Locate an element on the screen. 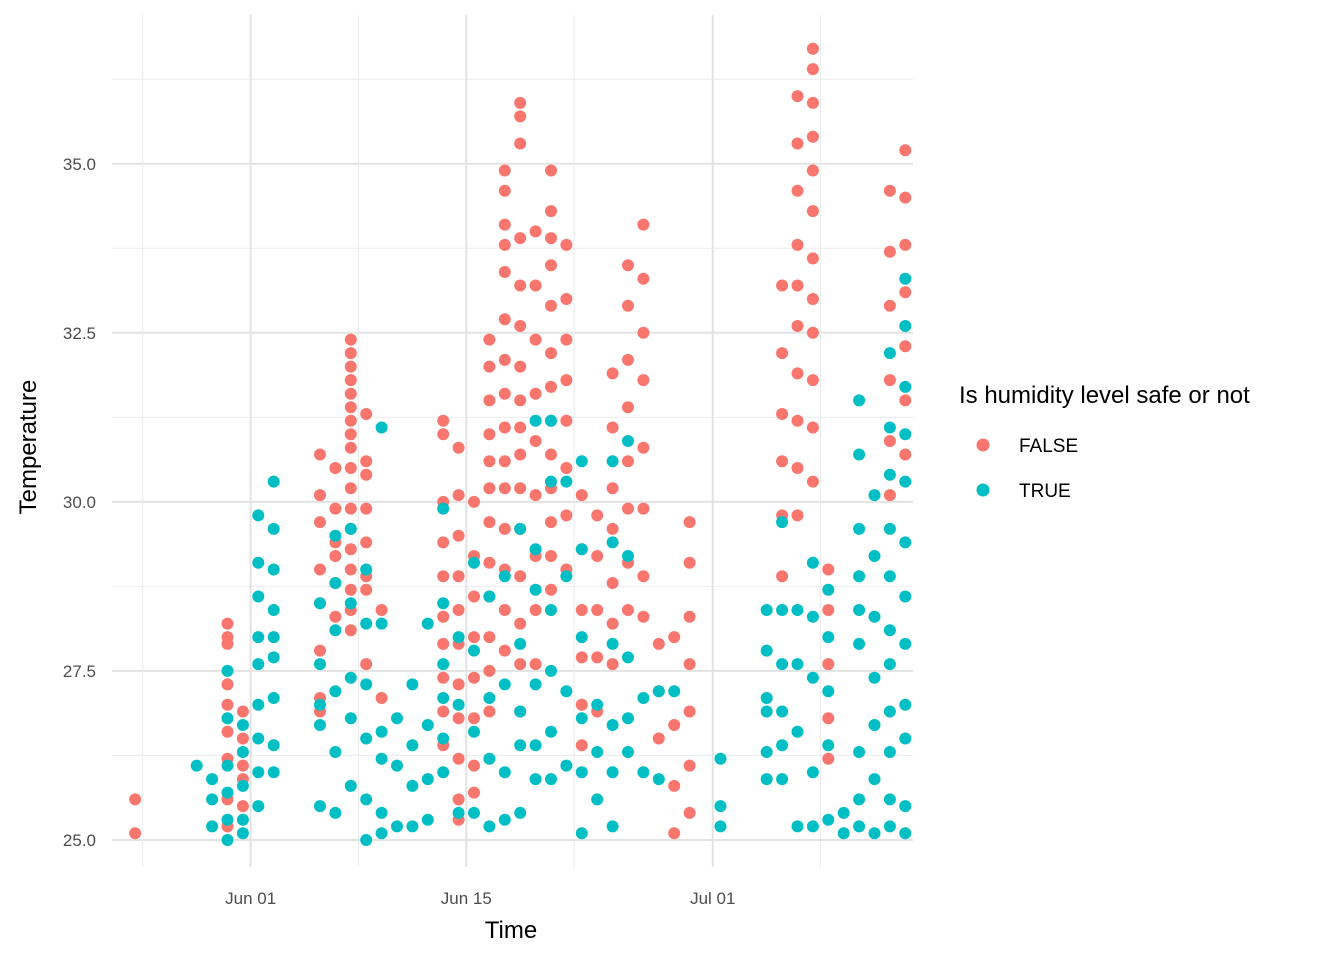 Image resolution: width=1344 pixels, height=960 pixels. legend: Is humidity level safe or not FALSE TRUE is located at coordinates (1104, 442).